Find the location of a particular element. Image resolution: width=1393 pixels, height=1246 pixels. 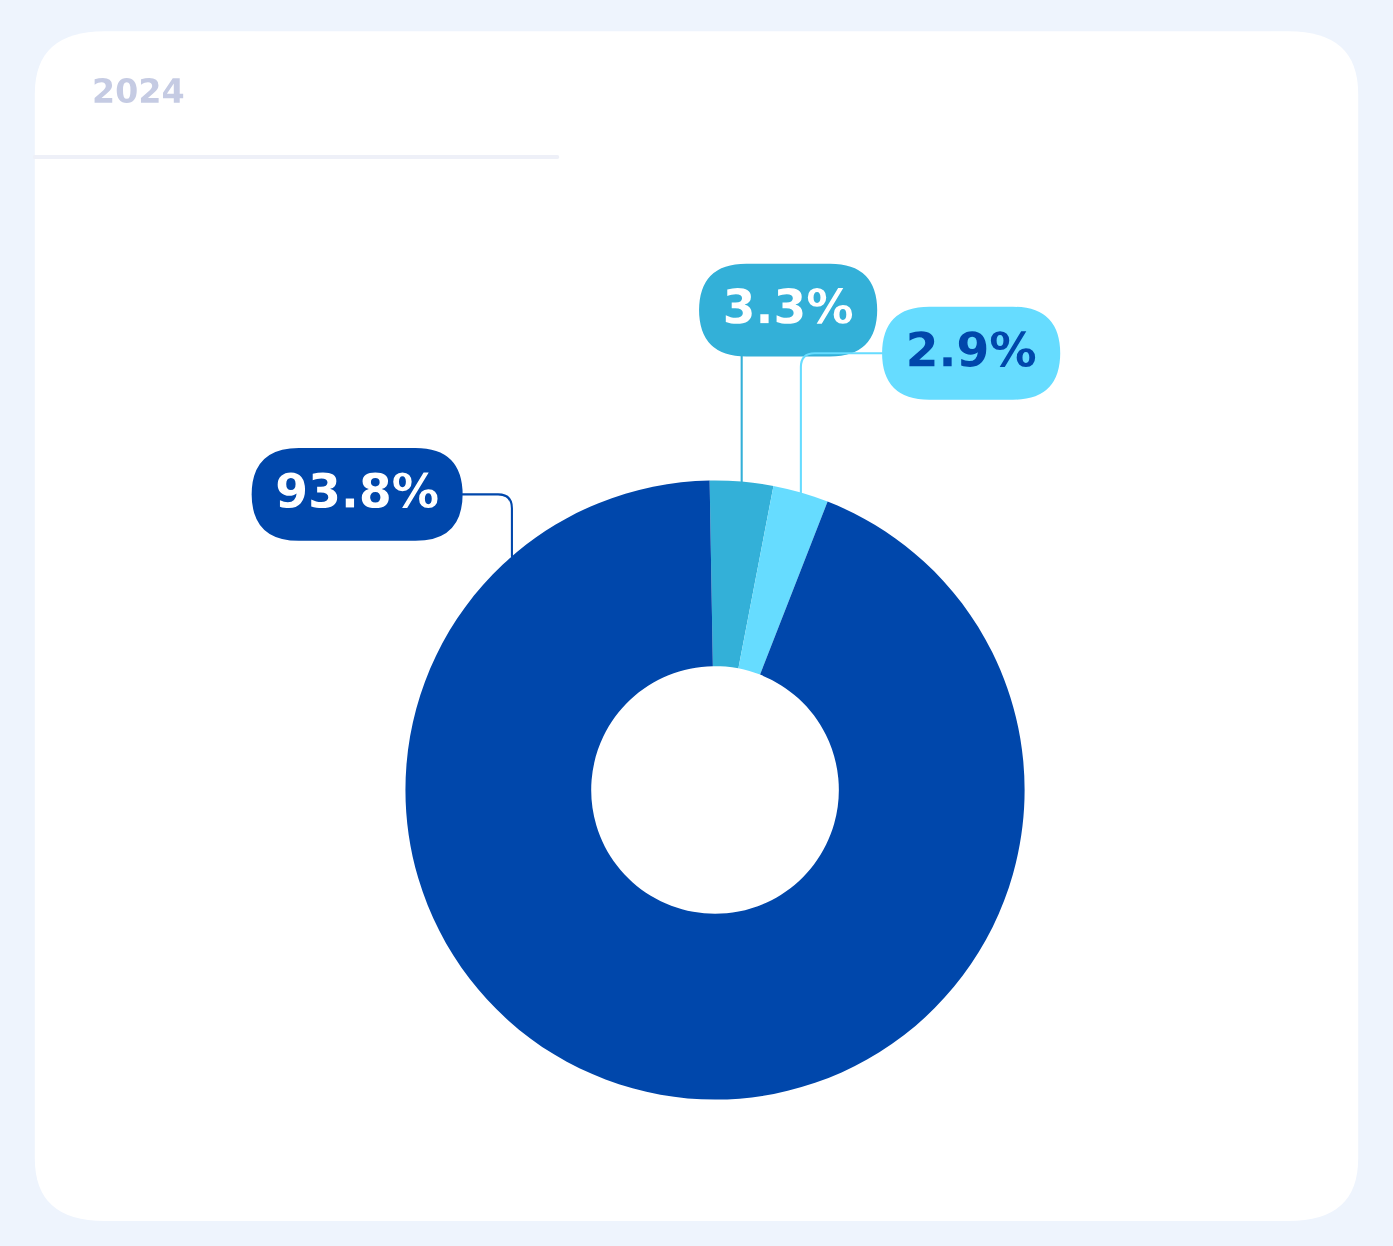

data-label: 2.9% is located at coordinates (972, 349).